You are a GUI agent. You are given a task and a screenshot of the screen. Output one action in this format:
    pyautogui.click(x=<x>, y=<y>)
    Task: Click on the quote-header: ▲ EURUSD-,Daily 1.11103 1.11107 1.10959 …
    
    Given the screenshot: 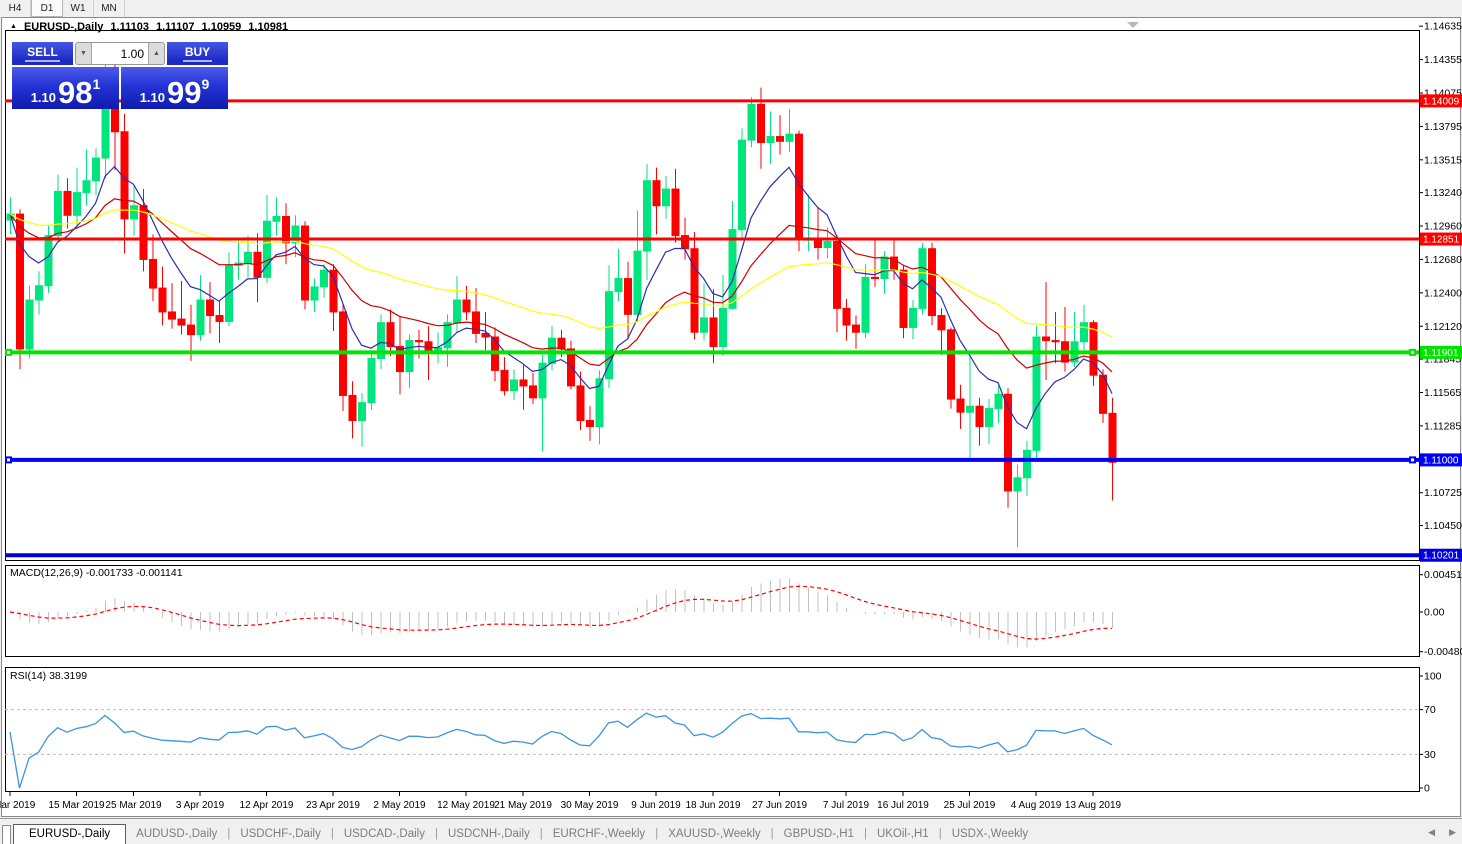 What is the action you would take?
    pyautogui.click(x=149, y=27)
    